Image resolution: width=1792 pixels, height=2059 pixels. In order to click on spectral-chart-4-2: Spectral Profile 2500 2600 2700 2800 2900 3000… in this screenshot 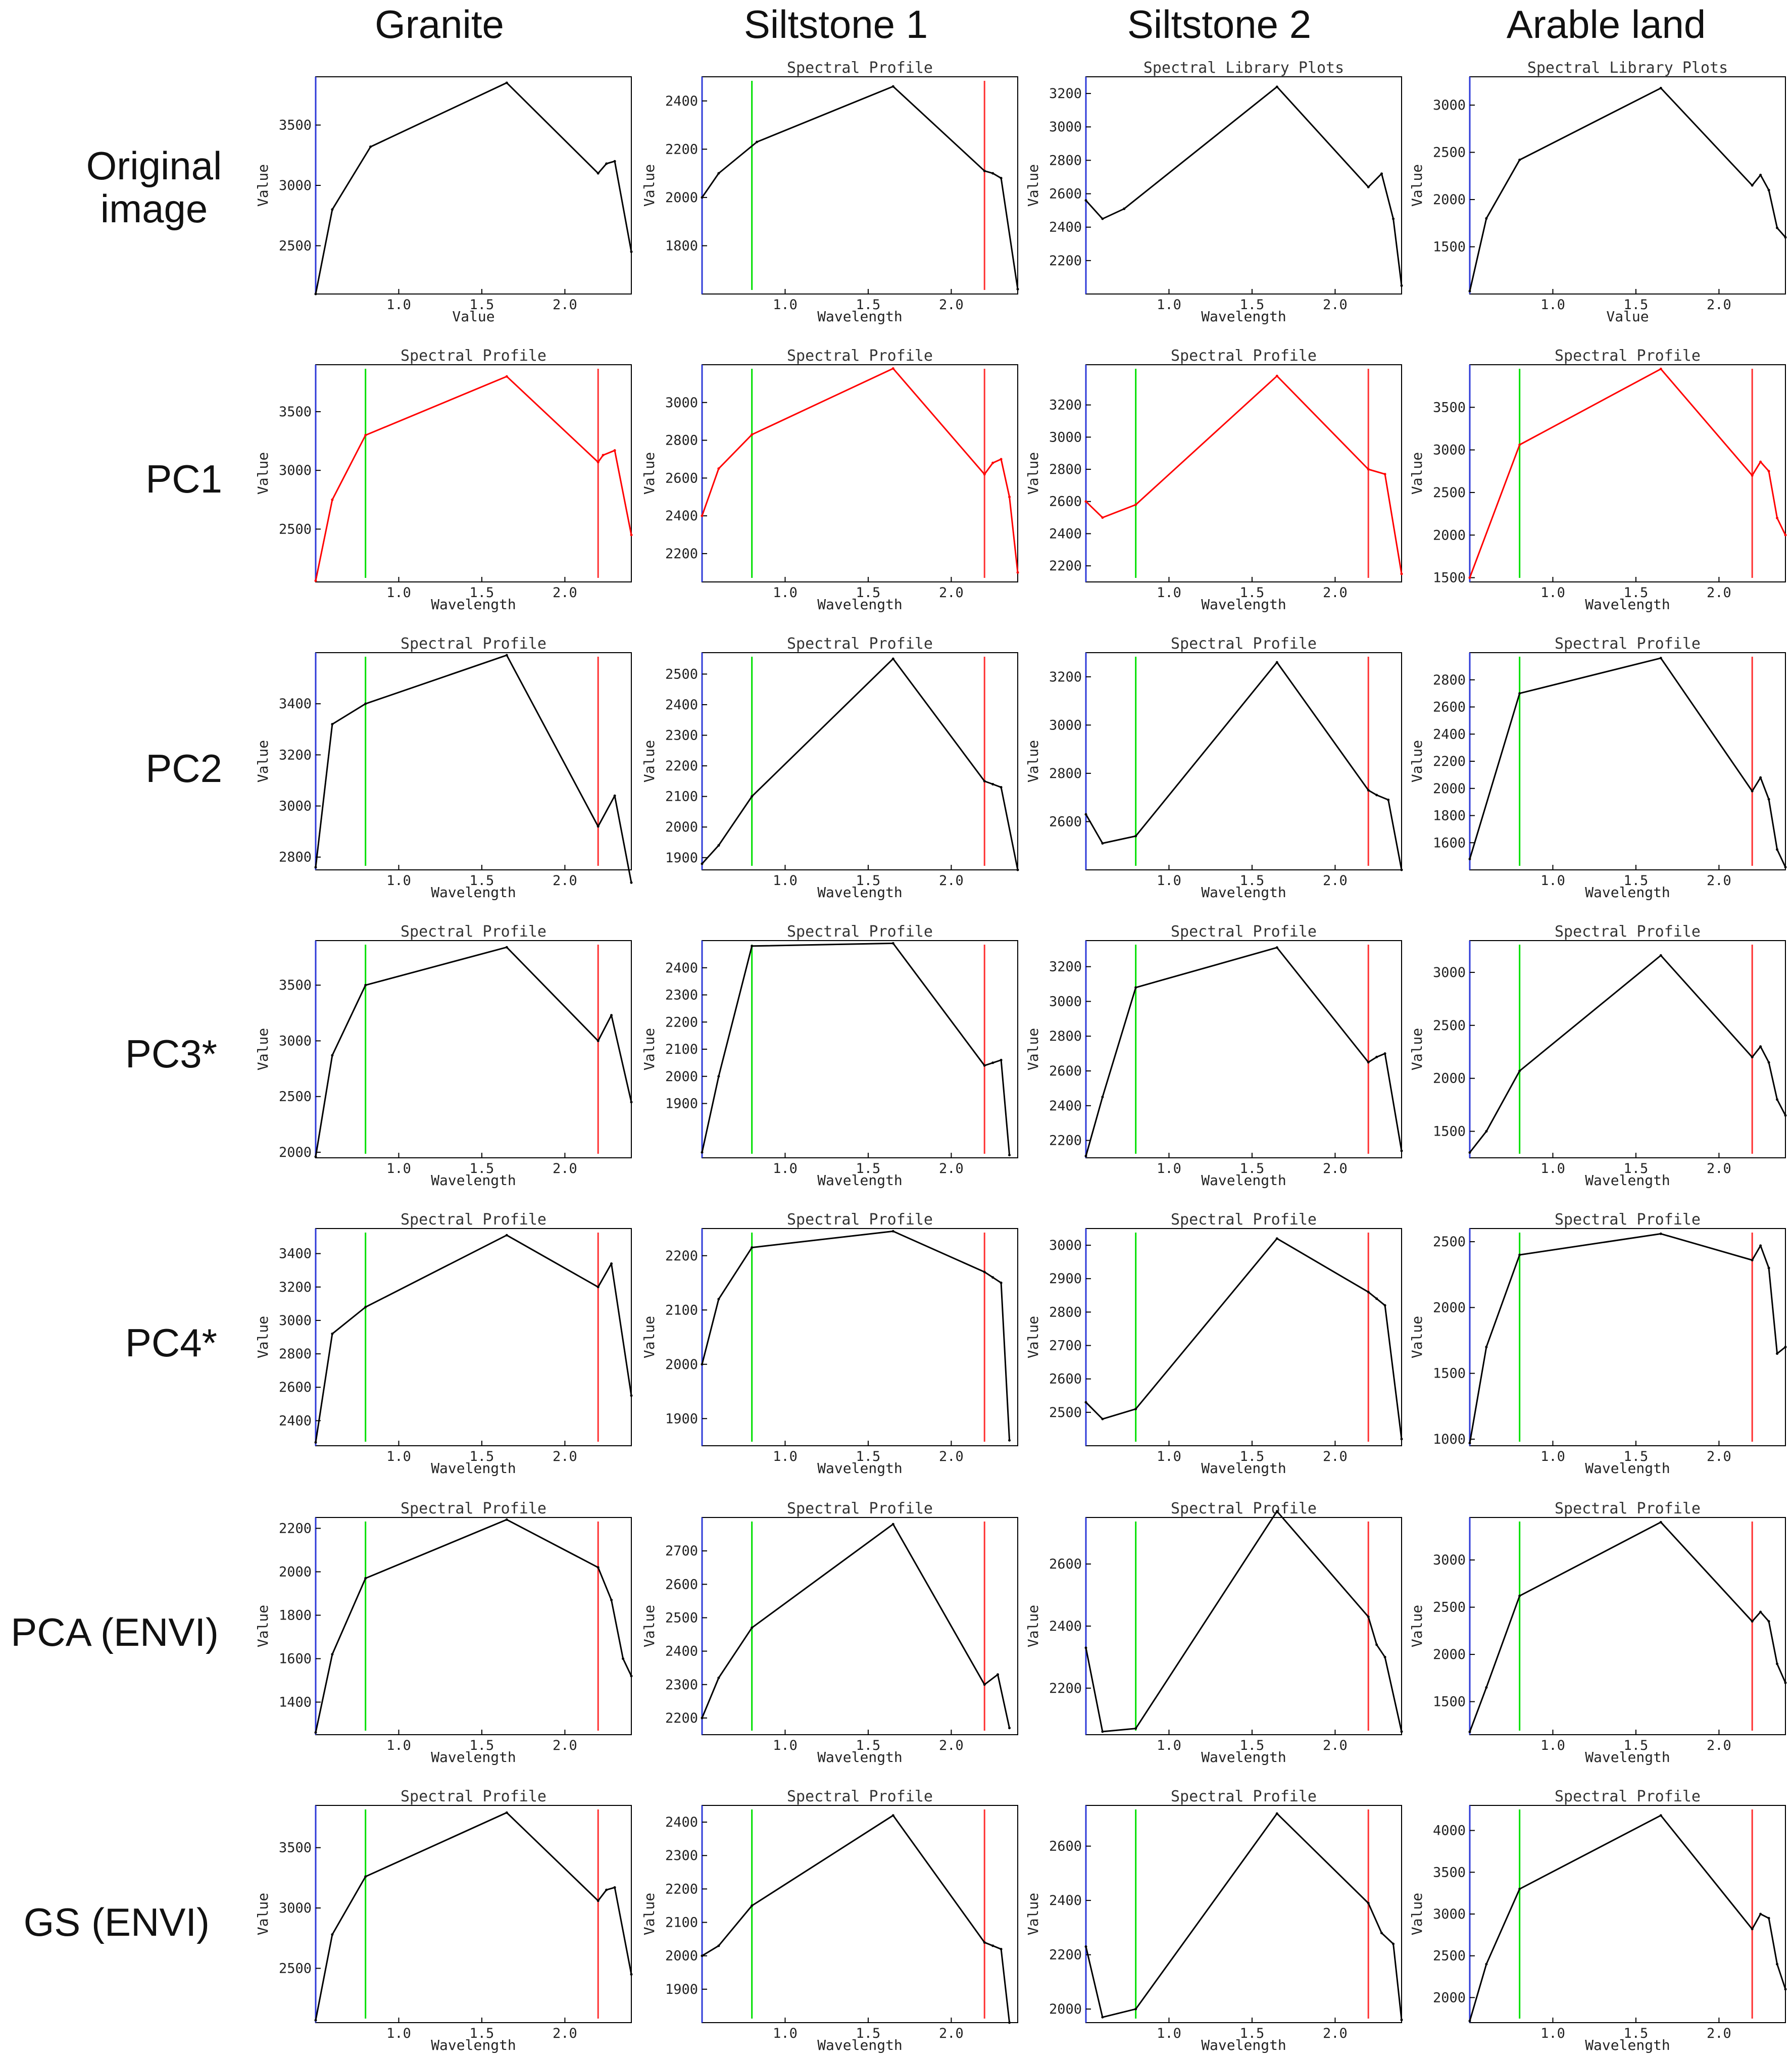, I will do `click(1214, 1344)`.